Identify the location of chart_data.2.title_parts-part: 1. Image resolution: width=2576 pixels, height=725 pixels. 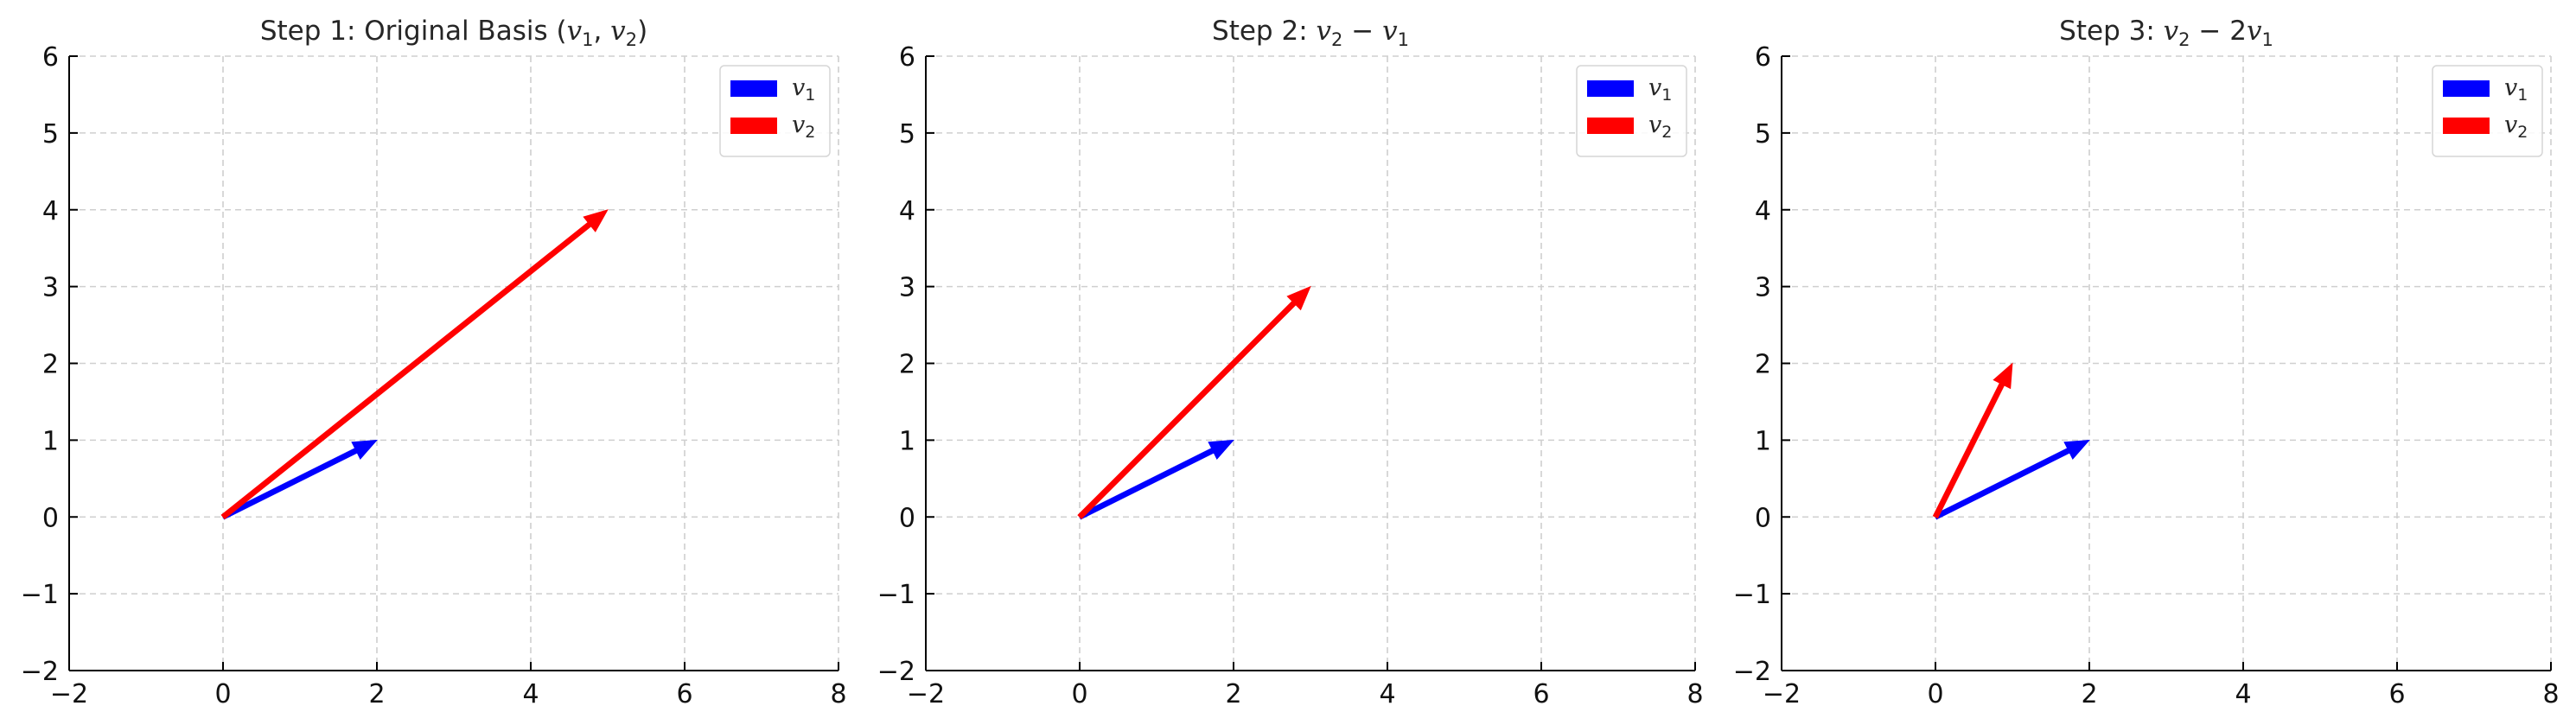
(2267, 39).